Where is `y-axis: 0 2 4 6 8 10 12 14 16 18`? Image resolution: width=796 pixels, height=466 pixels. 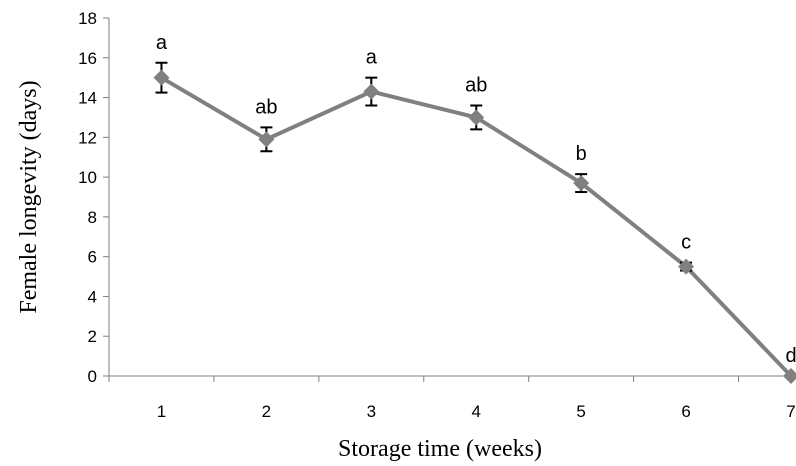
y-axis: 0 2 4 6 8 10 12 14 16 18 is located at coordinates (94, 197).